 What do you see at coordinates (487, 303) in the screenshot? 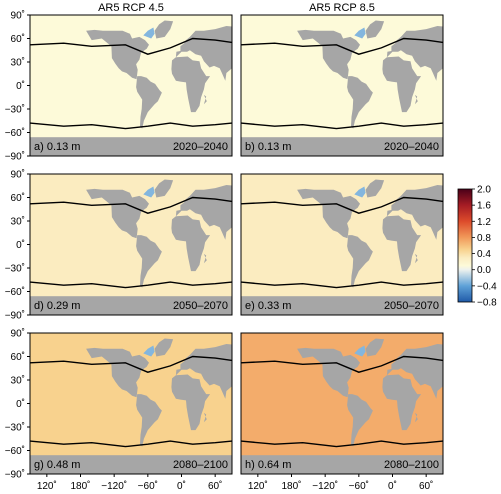
I see `colorbar-tick-label: −0.8` at bounding box center [487, 303].